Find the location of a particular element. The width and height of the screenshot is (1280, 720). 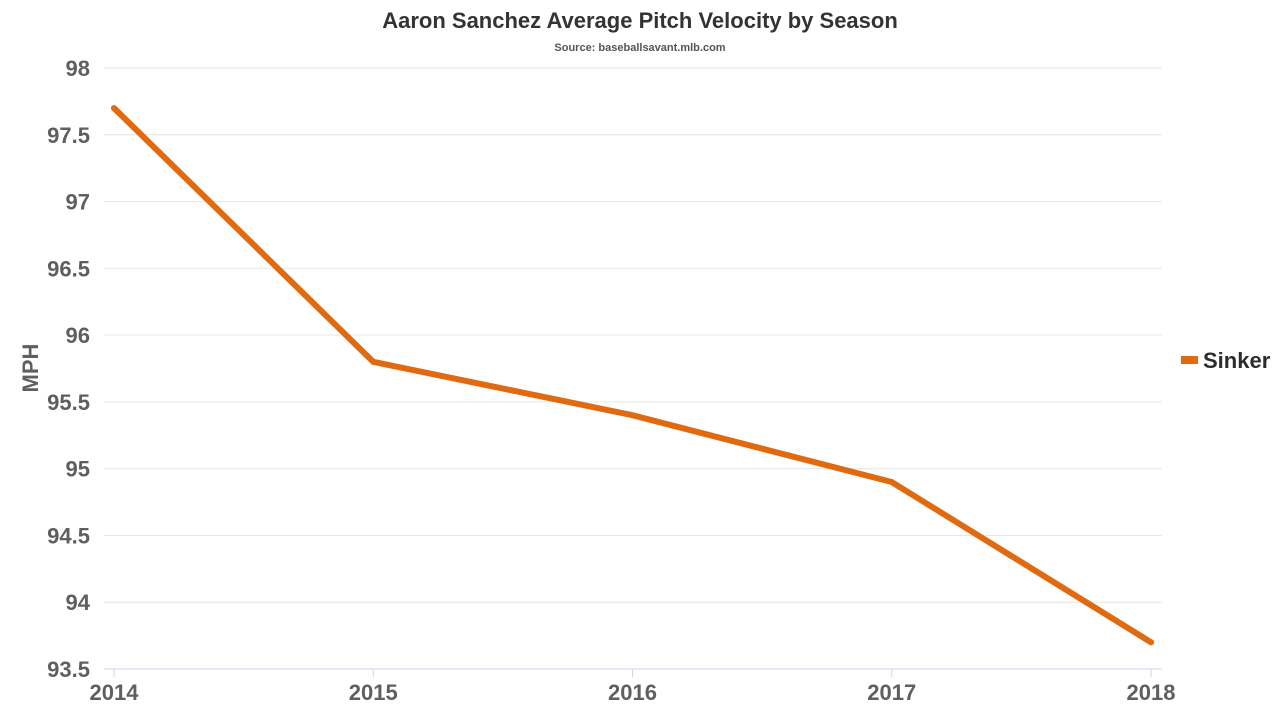

x-tick-label: 2015 is located at coordinates (373, 692).